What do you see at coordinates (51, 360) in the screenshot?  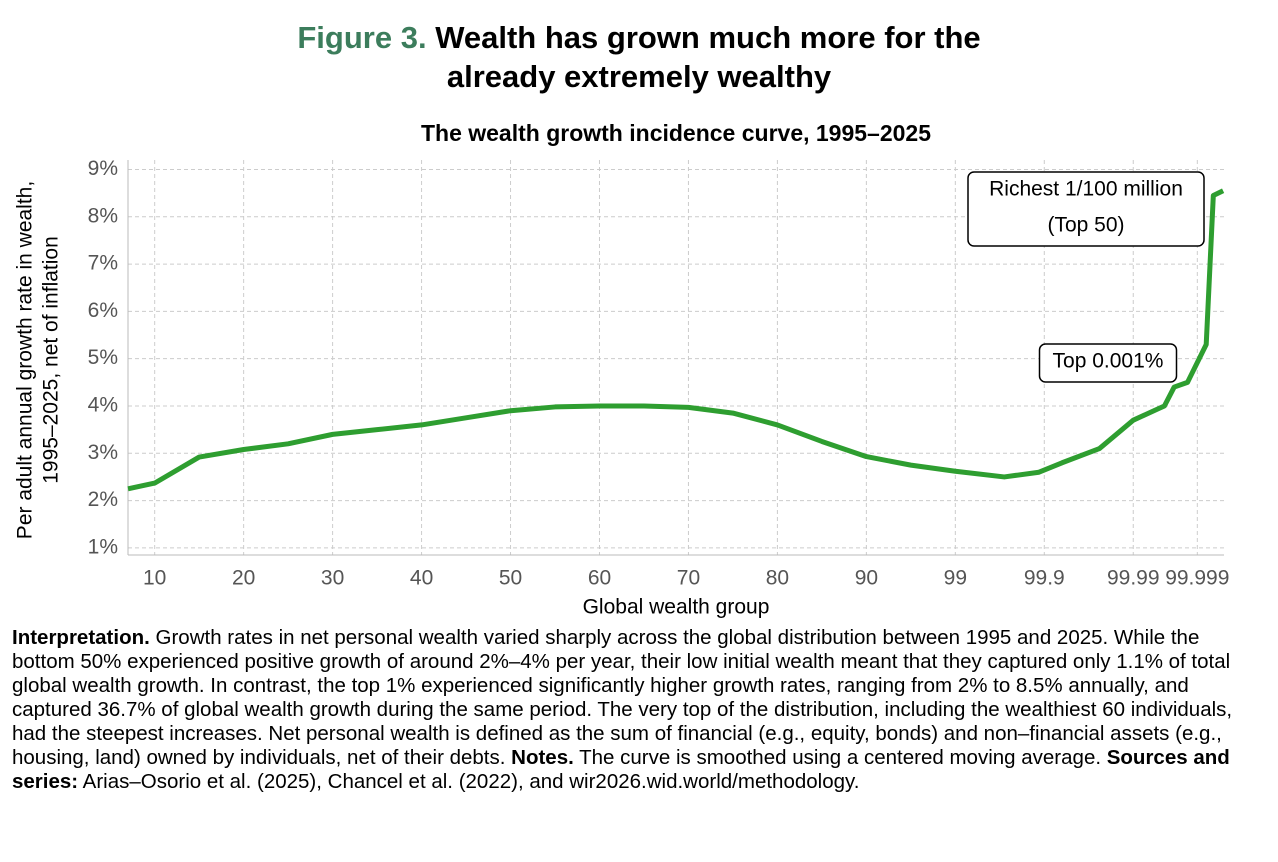 I see `y-axis-label: 1995–2025, net of inflation` at bounding box center [51, 360].